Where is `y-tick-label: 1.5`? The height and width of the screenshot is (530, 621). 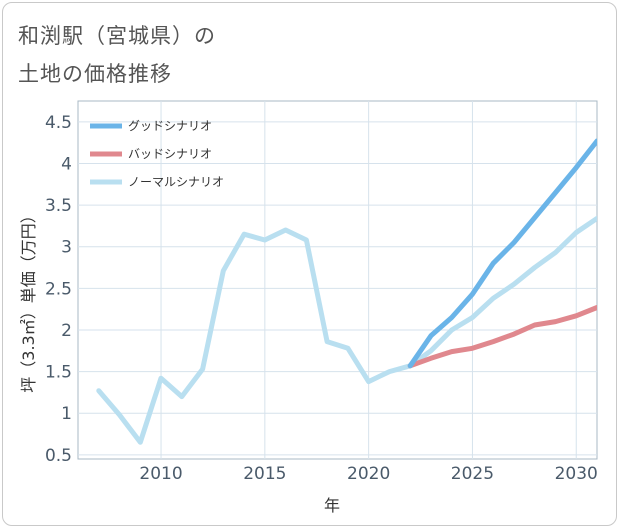 y-tick-label: 1.5 is located at coordinates (58, 373).